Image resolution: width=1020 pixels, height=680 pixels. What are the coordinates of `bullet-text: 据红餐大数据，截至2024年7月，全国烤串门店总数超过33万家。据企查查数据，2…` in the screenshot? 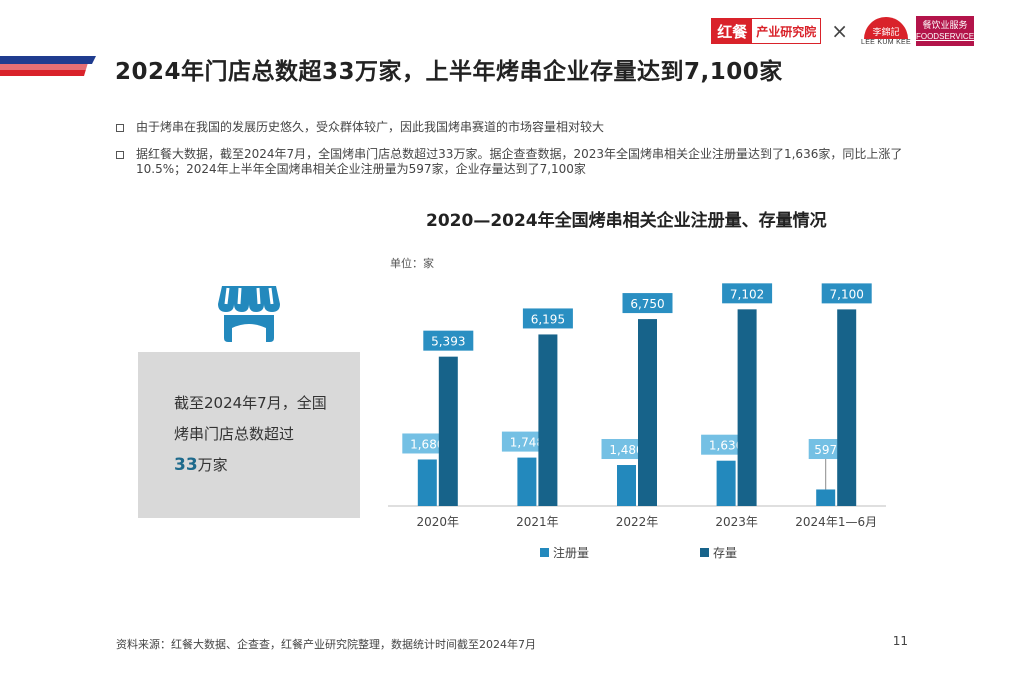 It's located at (519, 161).